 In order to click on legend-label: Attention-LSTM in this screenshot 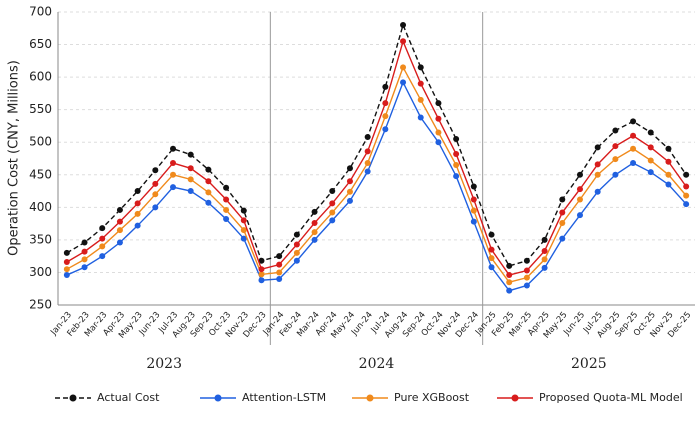, I will do `click(284, 397)`.